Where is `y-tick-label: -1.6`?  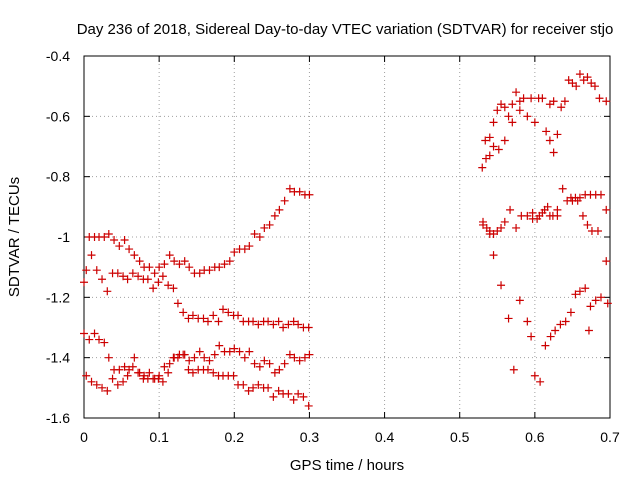
y-tick-label: -1.6 is located at coordinates (58, 418).